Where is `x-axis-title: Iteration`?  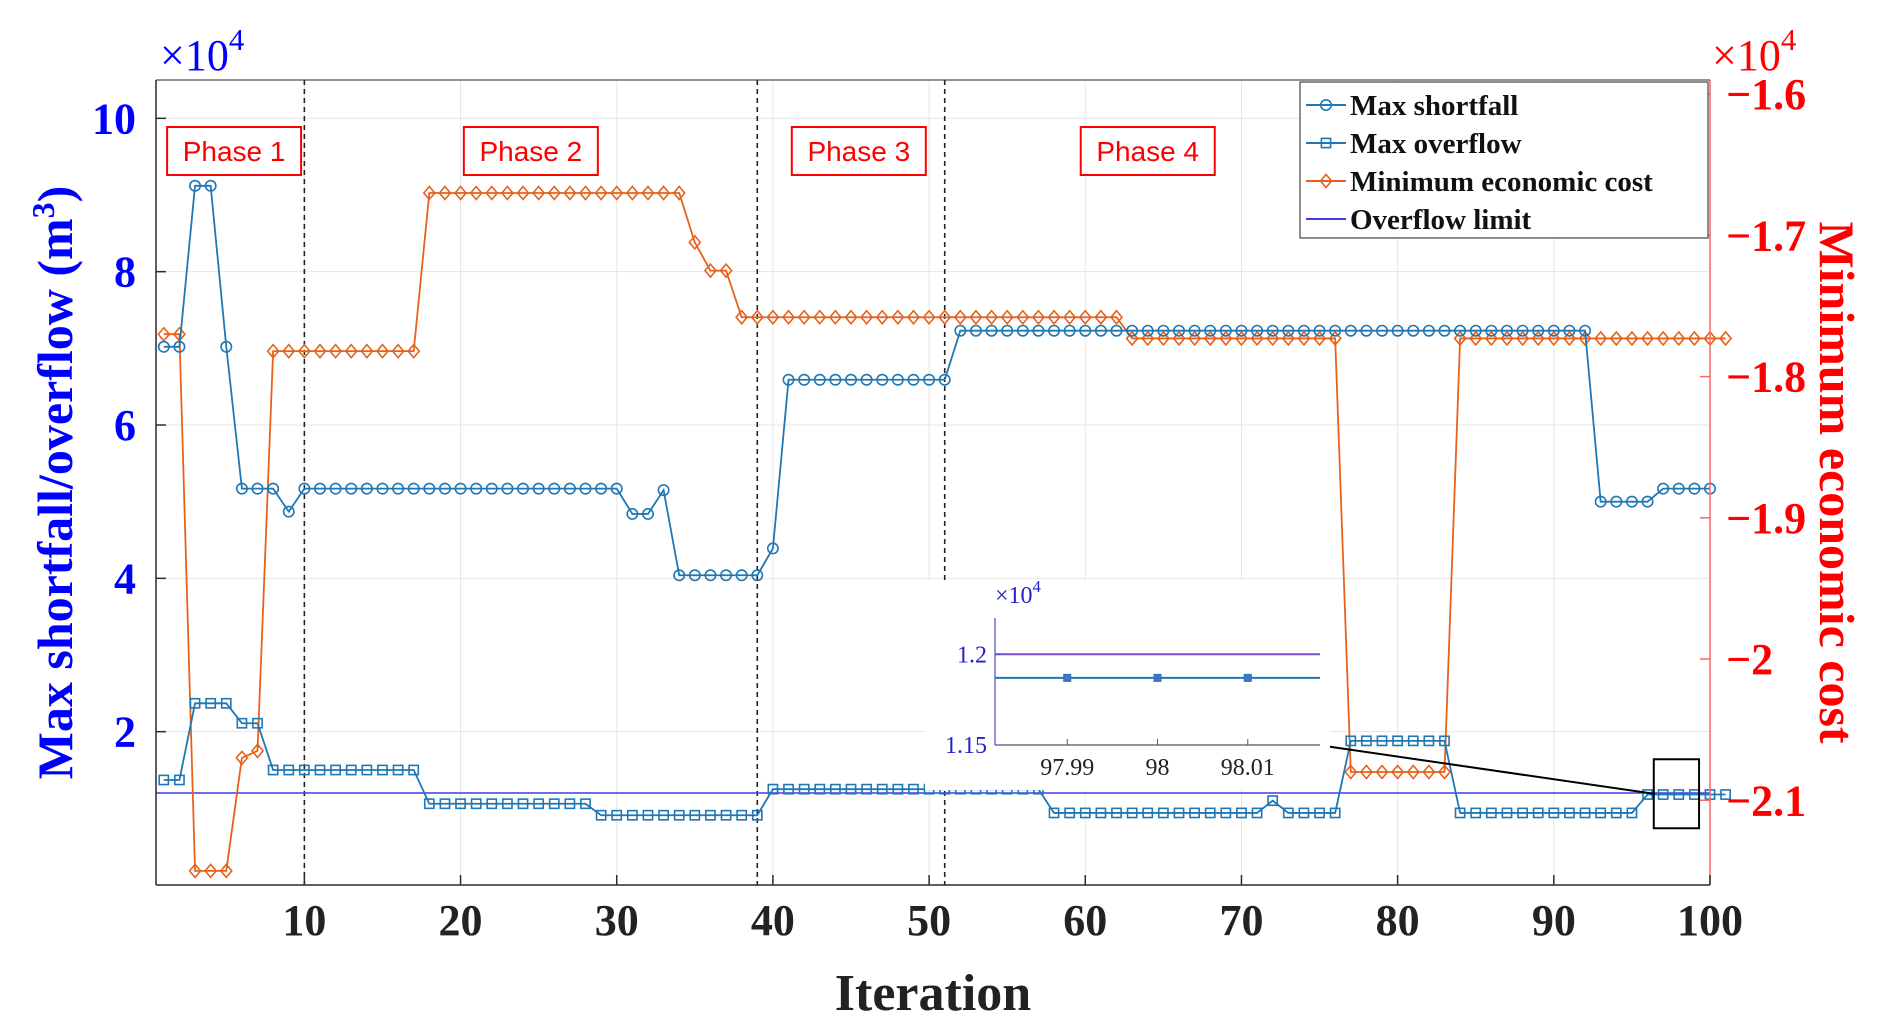 x-axis-title: Iteration is located at coordinates (933, 993).